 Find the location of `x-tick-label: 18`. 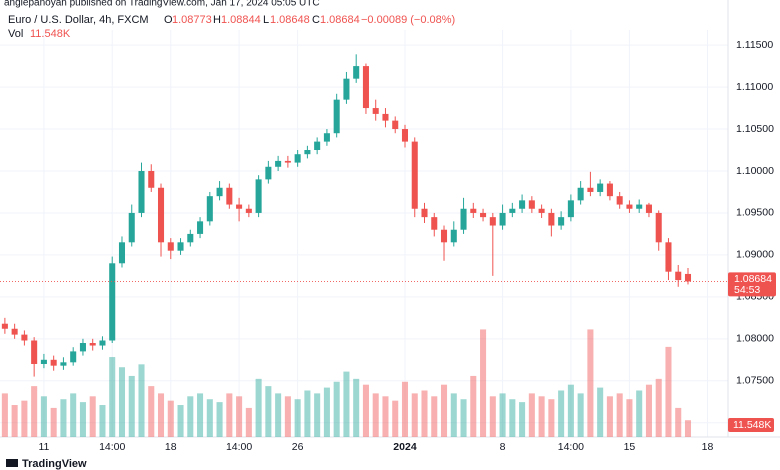

x-tick-label: 18 is located at coordinates (171, 447).